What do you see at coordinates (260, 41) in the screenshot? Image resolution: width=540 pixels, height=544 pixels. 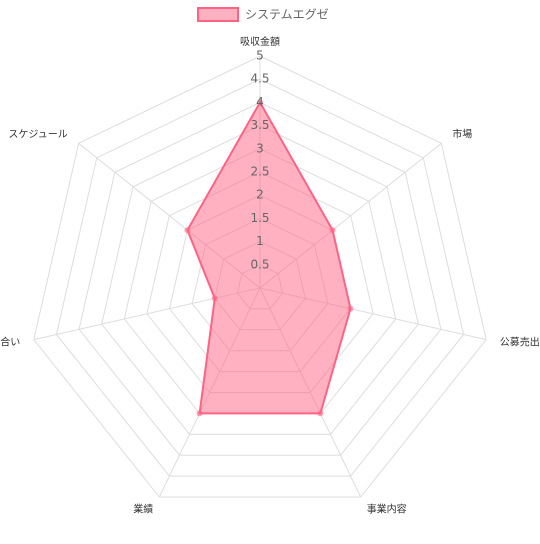 I see `axis-label: 吸収金額` at bounding box center [260, 41].